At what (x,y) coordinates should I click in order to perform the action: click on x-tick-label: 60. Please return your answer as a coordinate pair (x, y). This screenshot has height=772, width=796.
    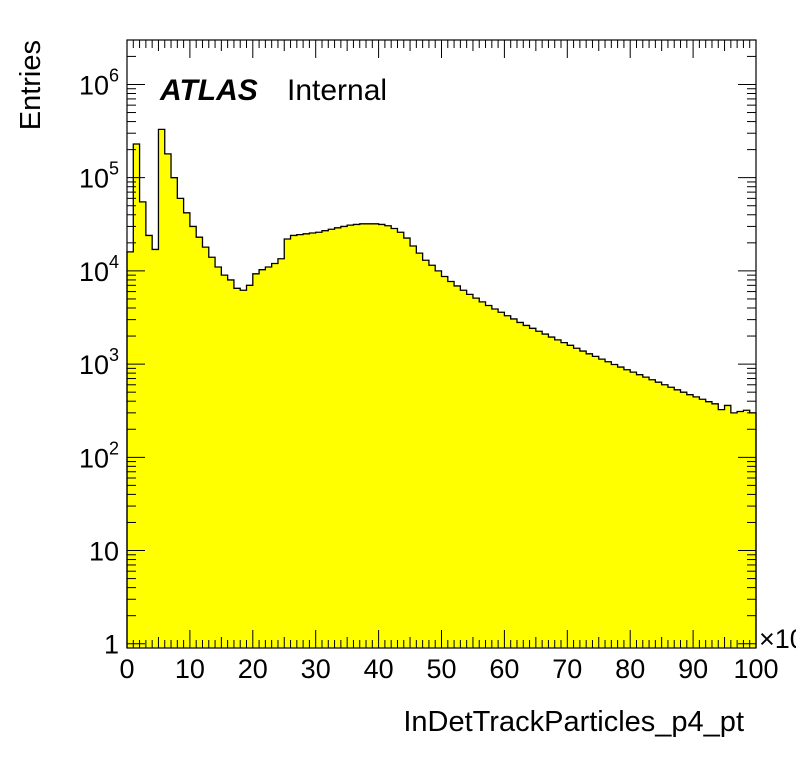
    Looking at the image, I should click on (504, 669).